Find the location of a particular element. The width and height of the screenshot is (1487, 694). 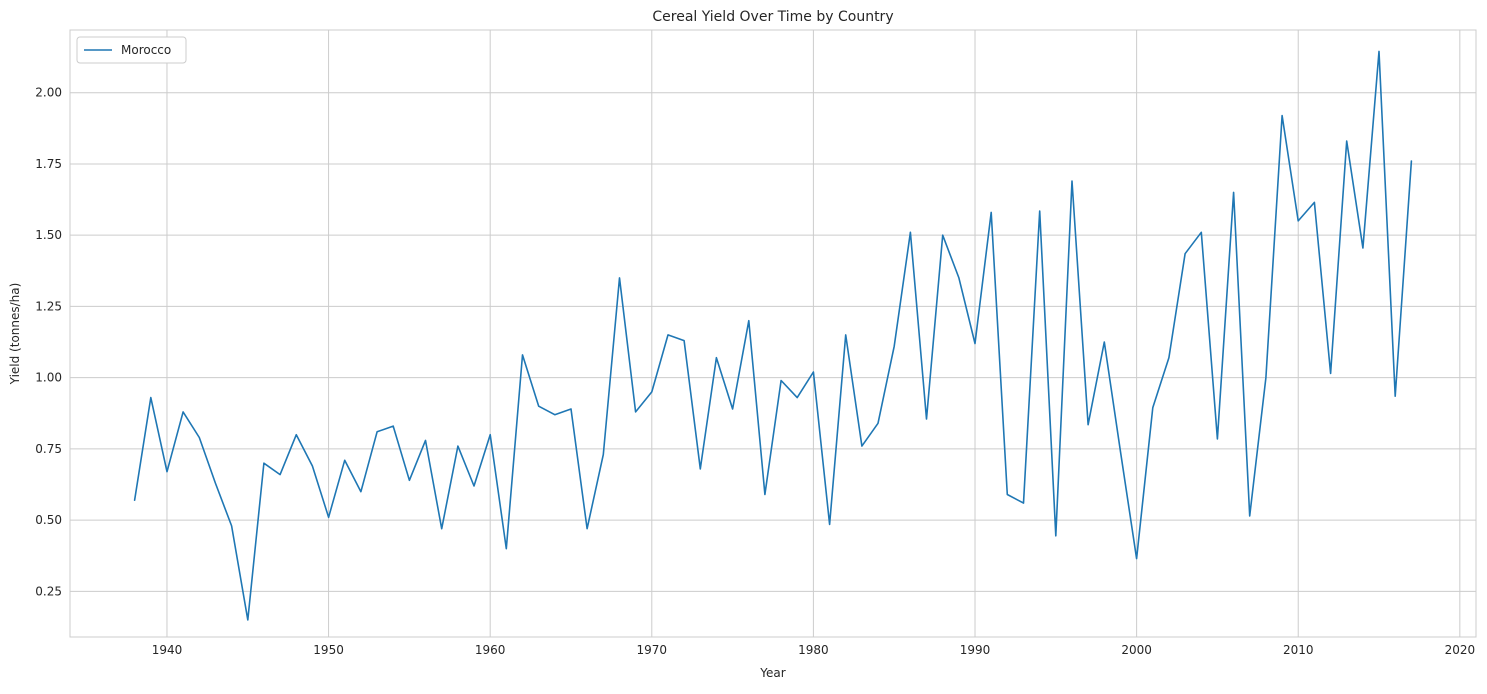

y-axis-label: Yield (tonnes/ha) is located at coordinates (15, 334).